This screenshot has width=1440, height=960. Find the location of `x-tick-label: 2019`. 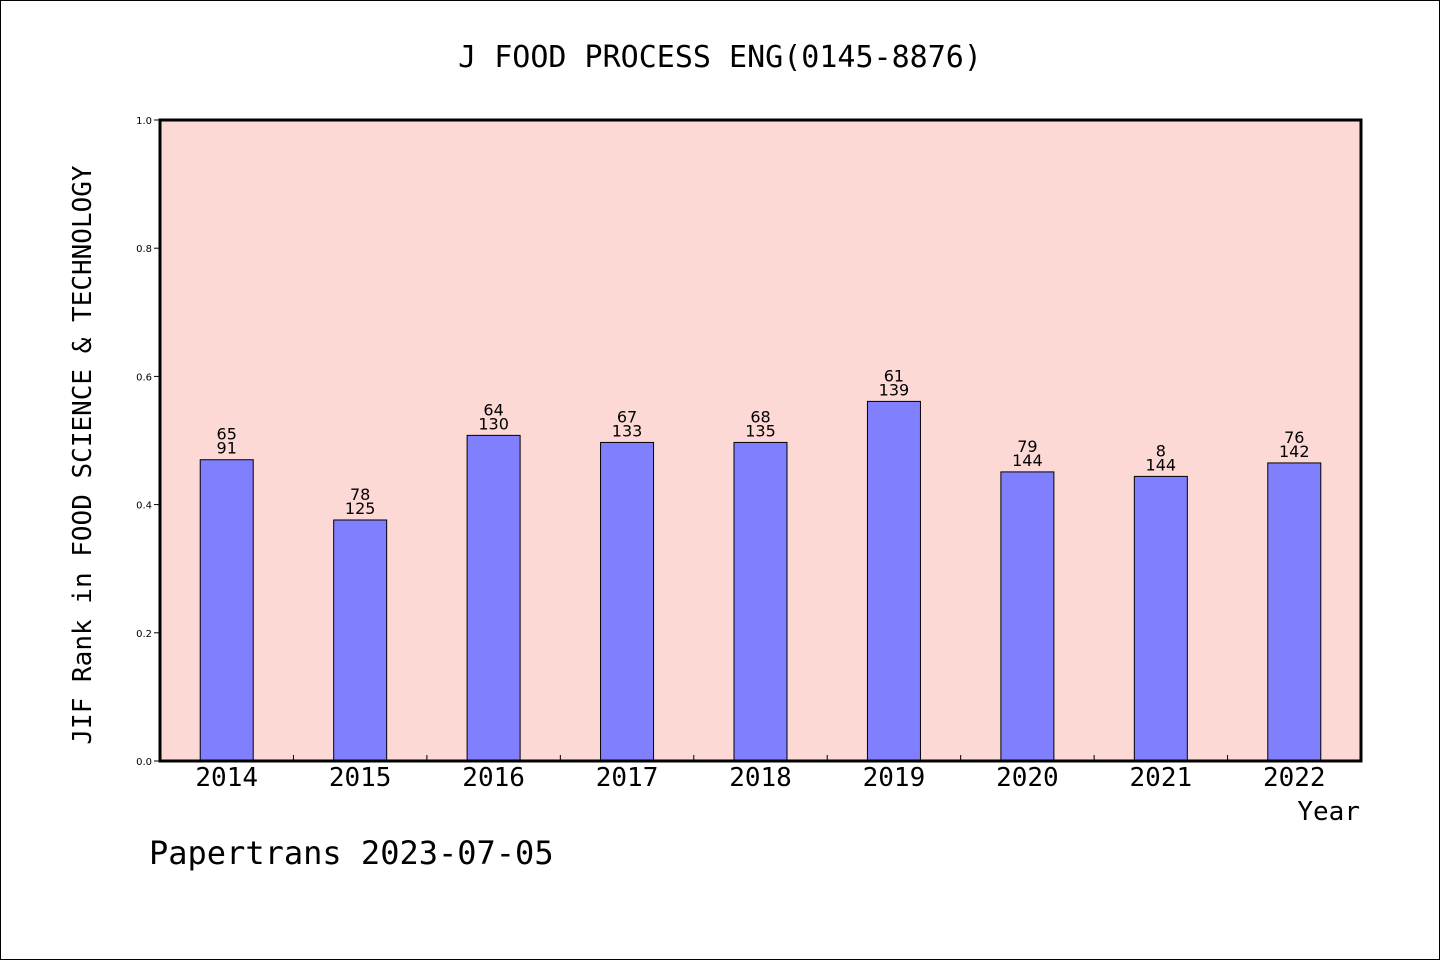

x-tick-label: 2019 is located at coordinates (894, 778).